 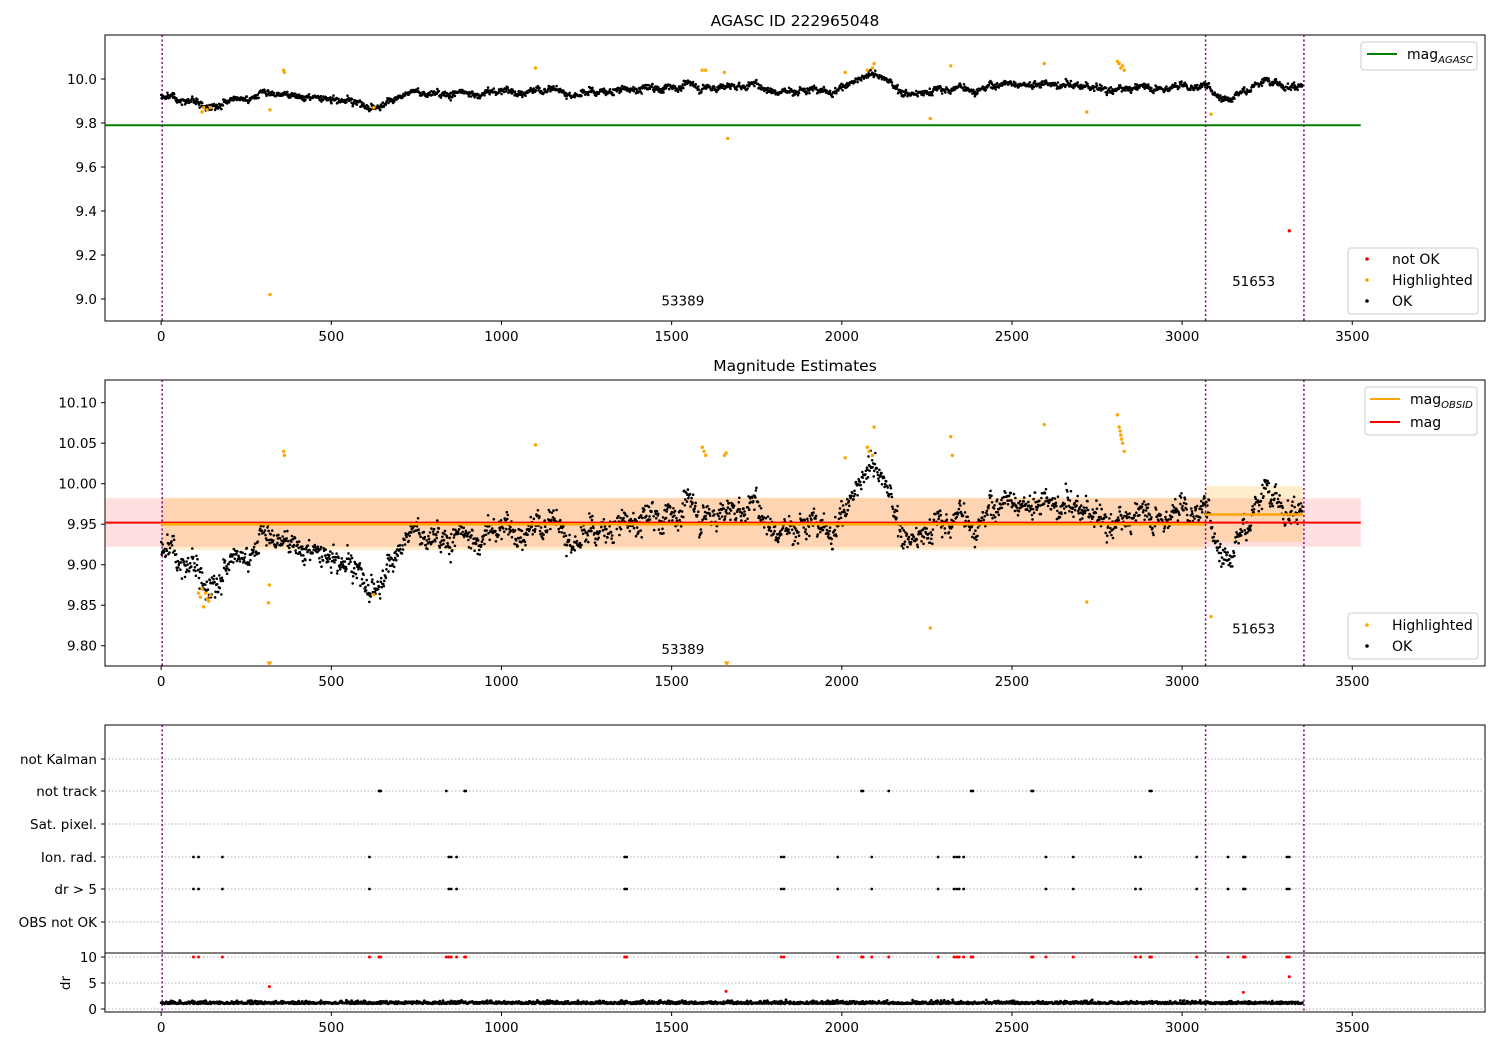 I want to click on dr-axis-label: dr, so click(x=66, y=982).